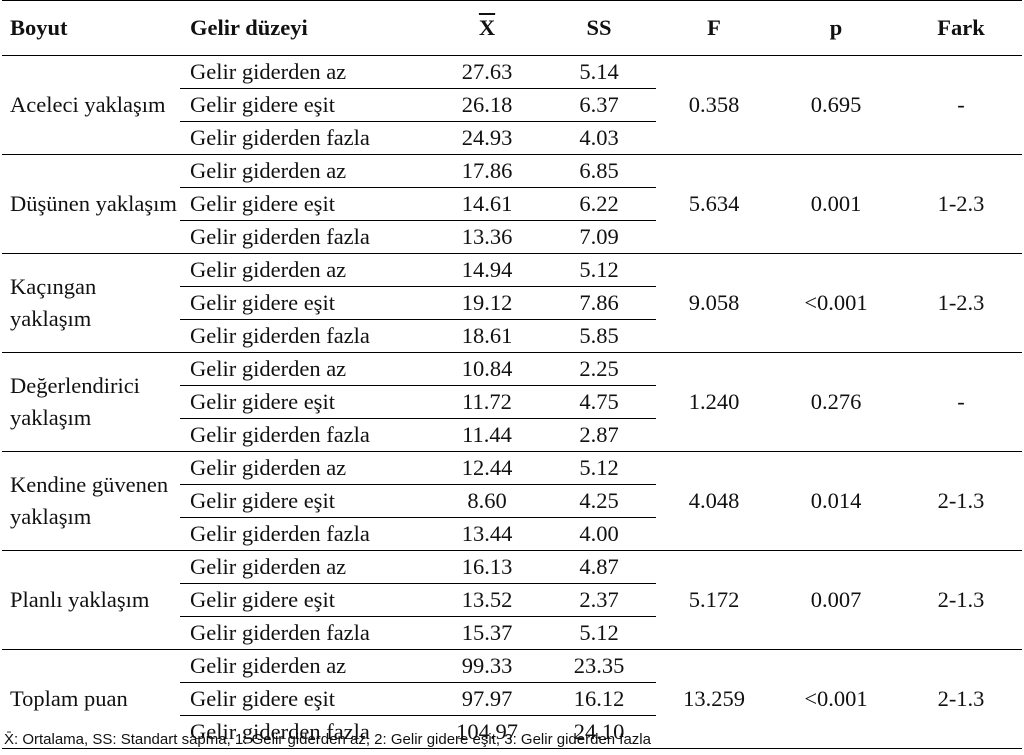  What do you see at coordinates (91, 699) in the screenshot?
I see `dimension-cell: Toplam puan` at bounding box center [91, 699].